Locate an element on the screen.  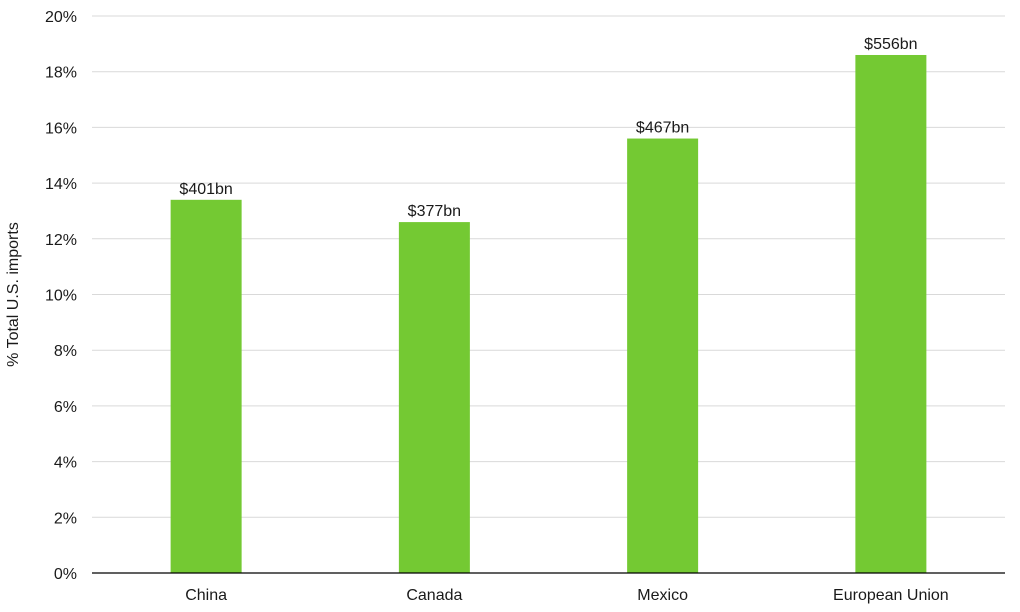
y-tick-label: 6% is located at coordinates (65, 407).